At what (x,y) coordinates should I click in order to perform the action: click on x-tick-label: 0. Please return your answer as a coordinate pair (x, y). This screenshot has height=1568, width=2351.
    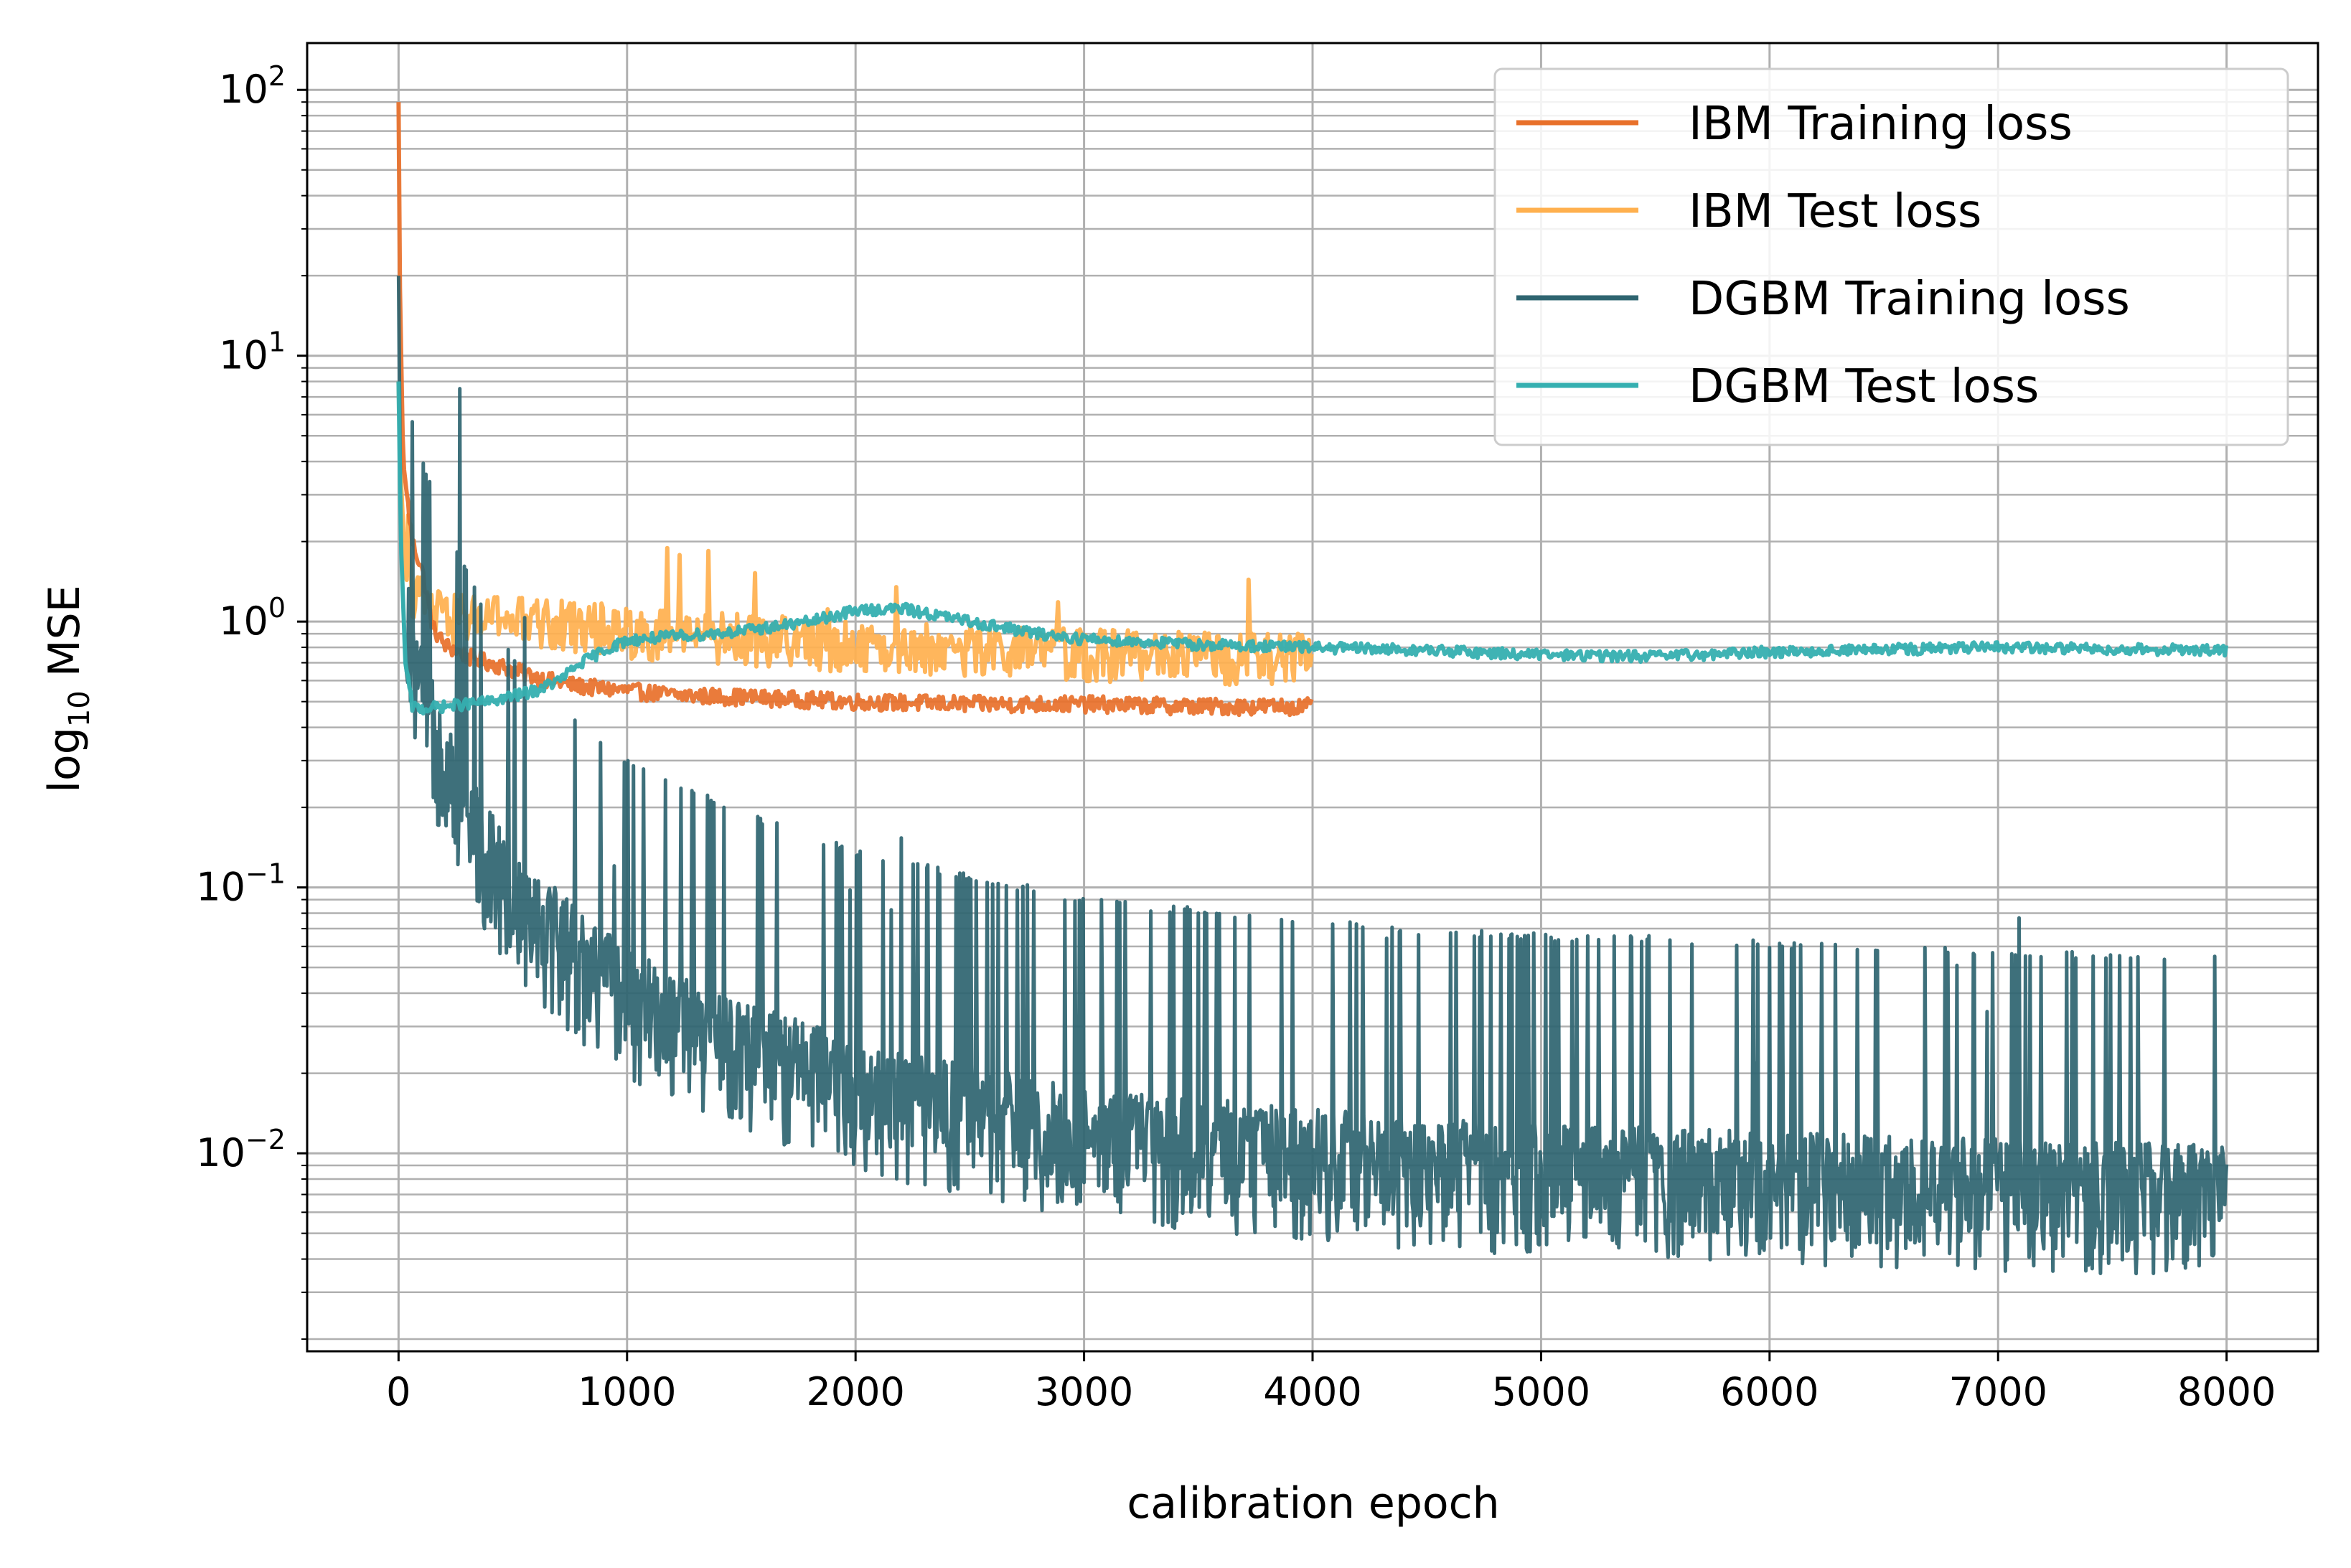
    Looking at the image, I should click on (398, 1391).